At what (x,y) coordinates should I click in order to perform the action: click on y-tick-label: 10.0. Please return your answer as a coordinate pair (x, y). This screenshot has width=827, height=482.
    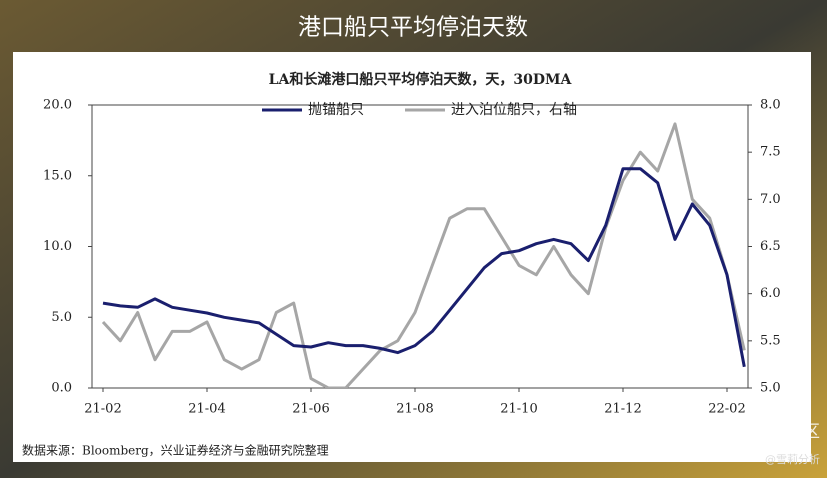
    Looking at the image, I should click on (57, 246).